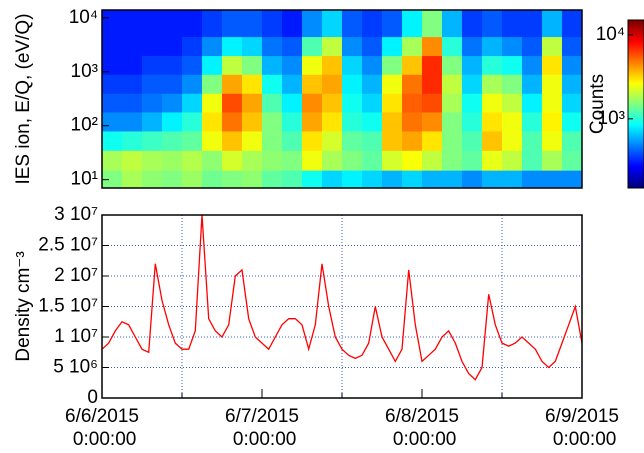  I want to click on y-tick-label: 5 10⁶, so click(75, 367).